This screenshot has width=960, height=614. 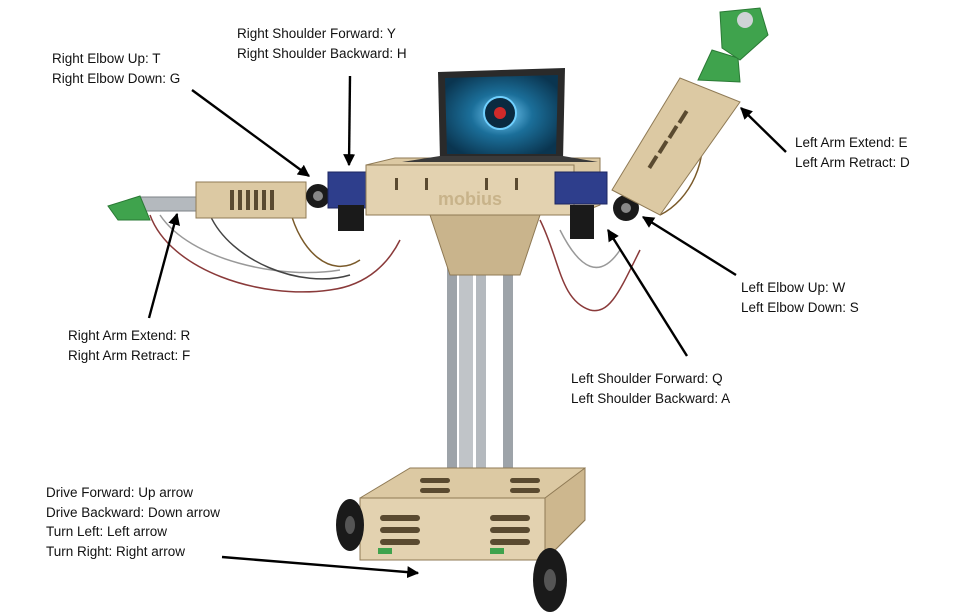 I want to click on label-left-arm-retract: Left Arm Retract: D, so click(x=852, y=162).